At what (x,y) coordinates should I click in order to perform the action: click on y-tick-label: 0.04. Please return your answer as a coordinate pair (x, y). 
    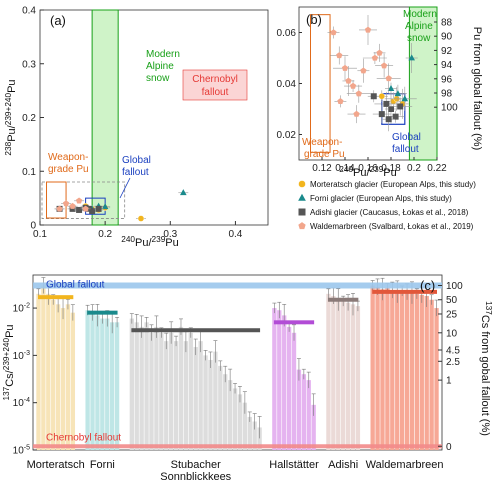
    Looking at the image, I should click on (287, 84).